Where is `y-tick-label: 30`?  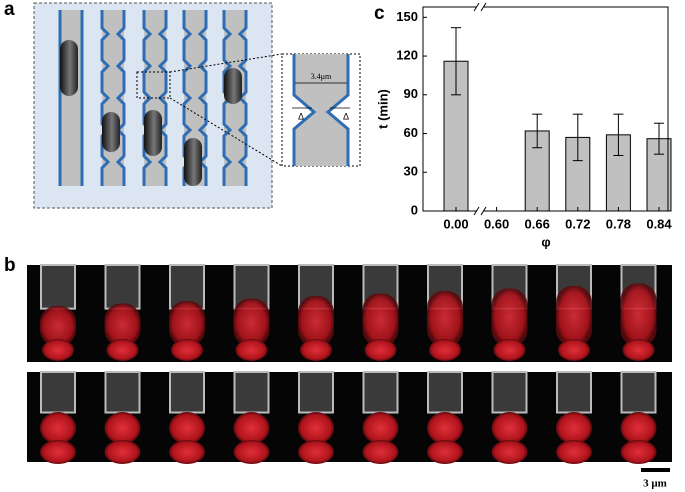
y-tick-label: 30 is located at coordinates (411, 171).